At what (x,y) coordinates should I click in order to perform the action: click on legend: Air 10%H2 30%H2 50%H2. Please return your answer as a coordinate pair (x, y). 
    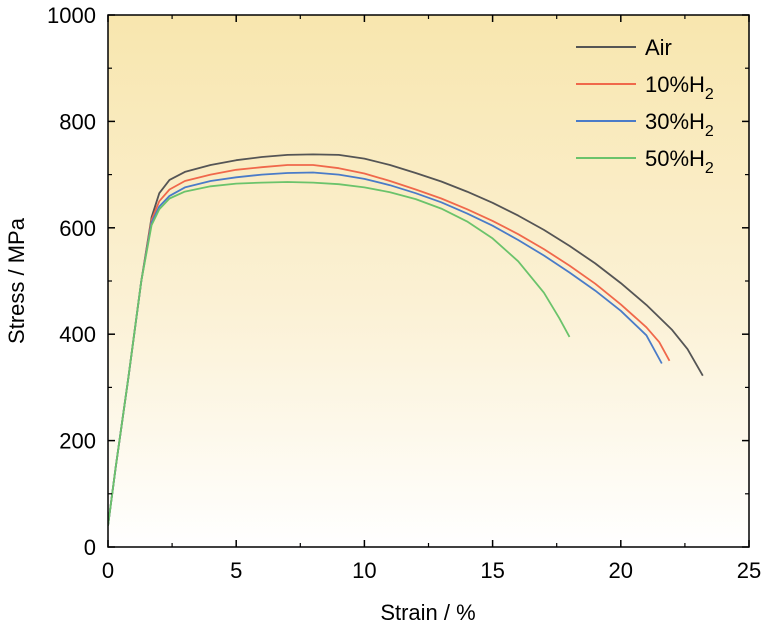
    Looking at the image, I should click on (645, 106).